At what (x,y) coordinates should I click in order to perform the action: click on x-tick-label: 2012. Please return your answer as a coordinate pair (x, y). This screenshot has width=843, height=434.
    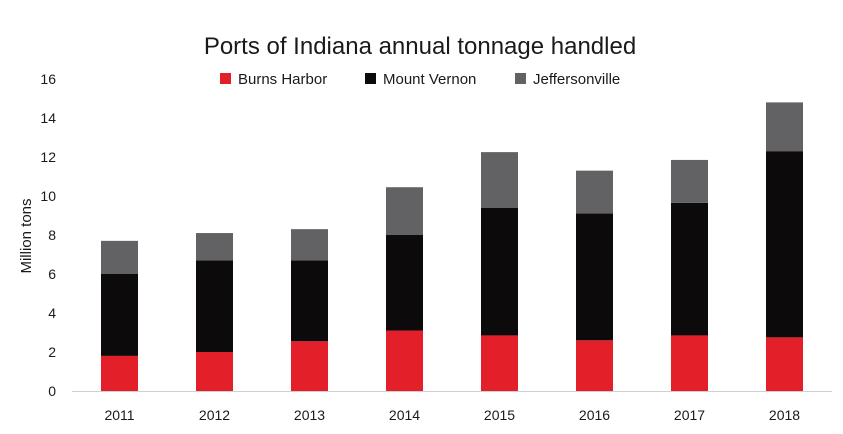
    Looking at the image, I should click on (214, 415).